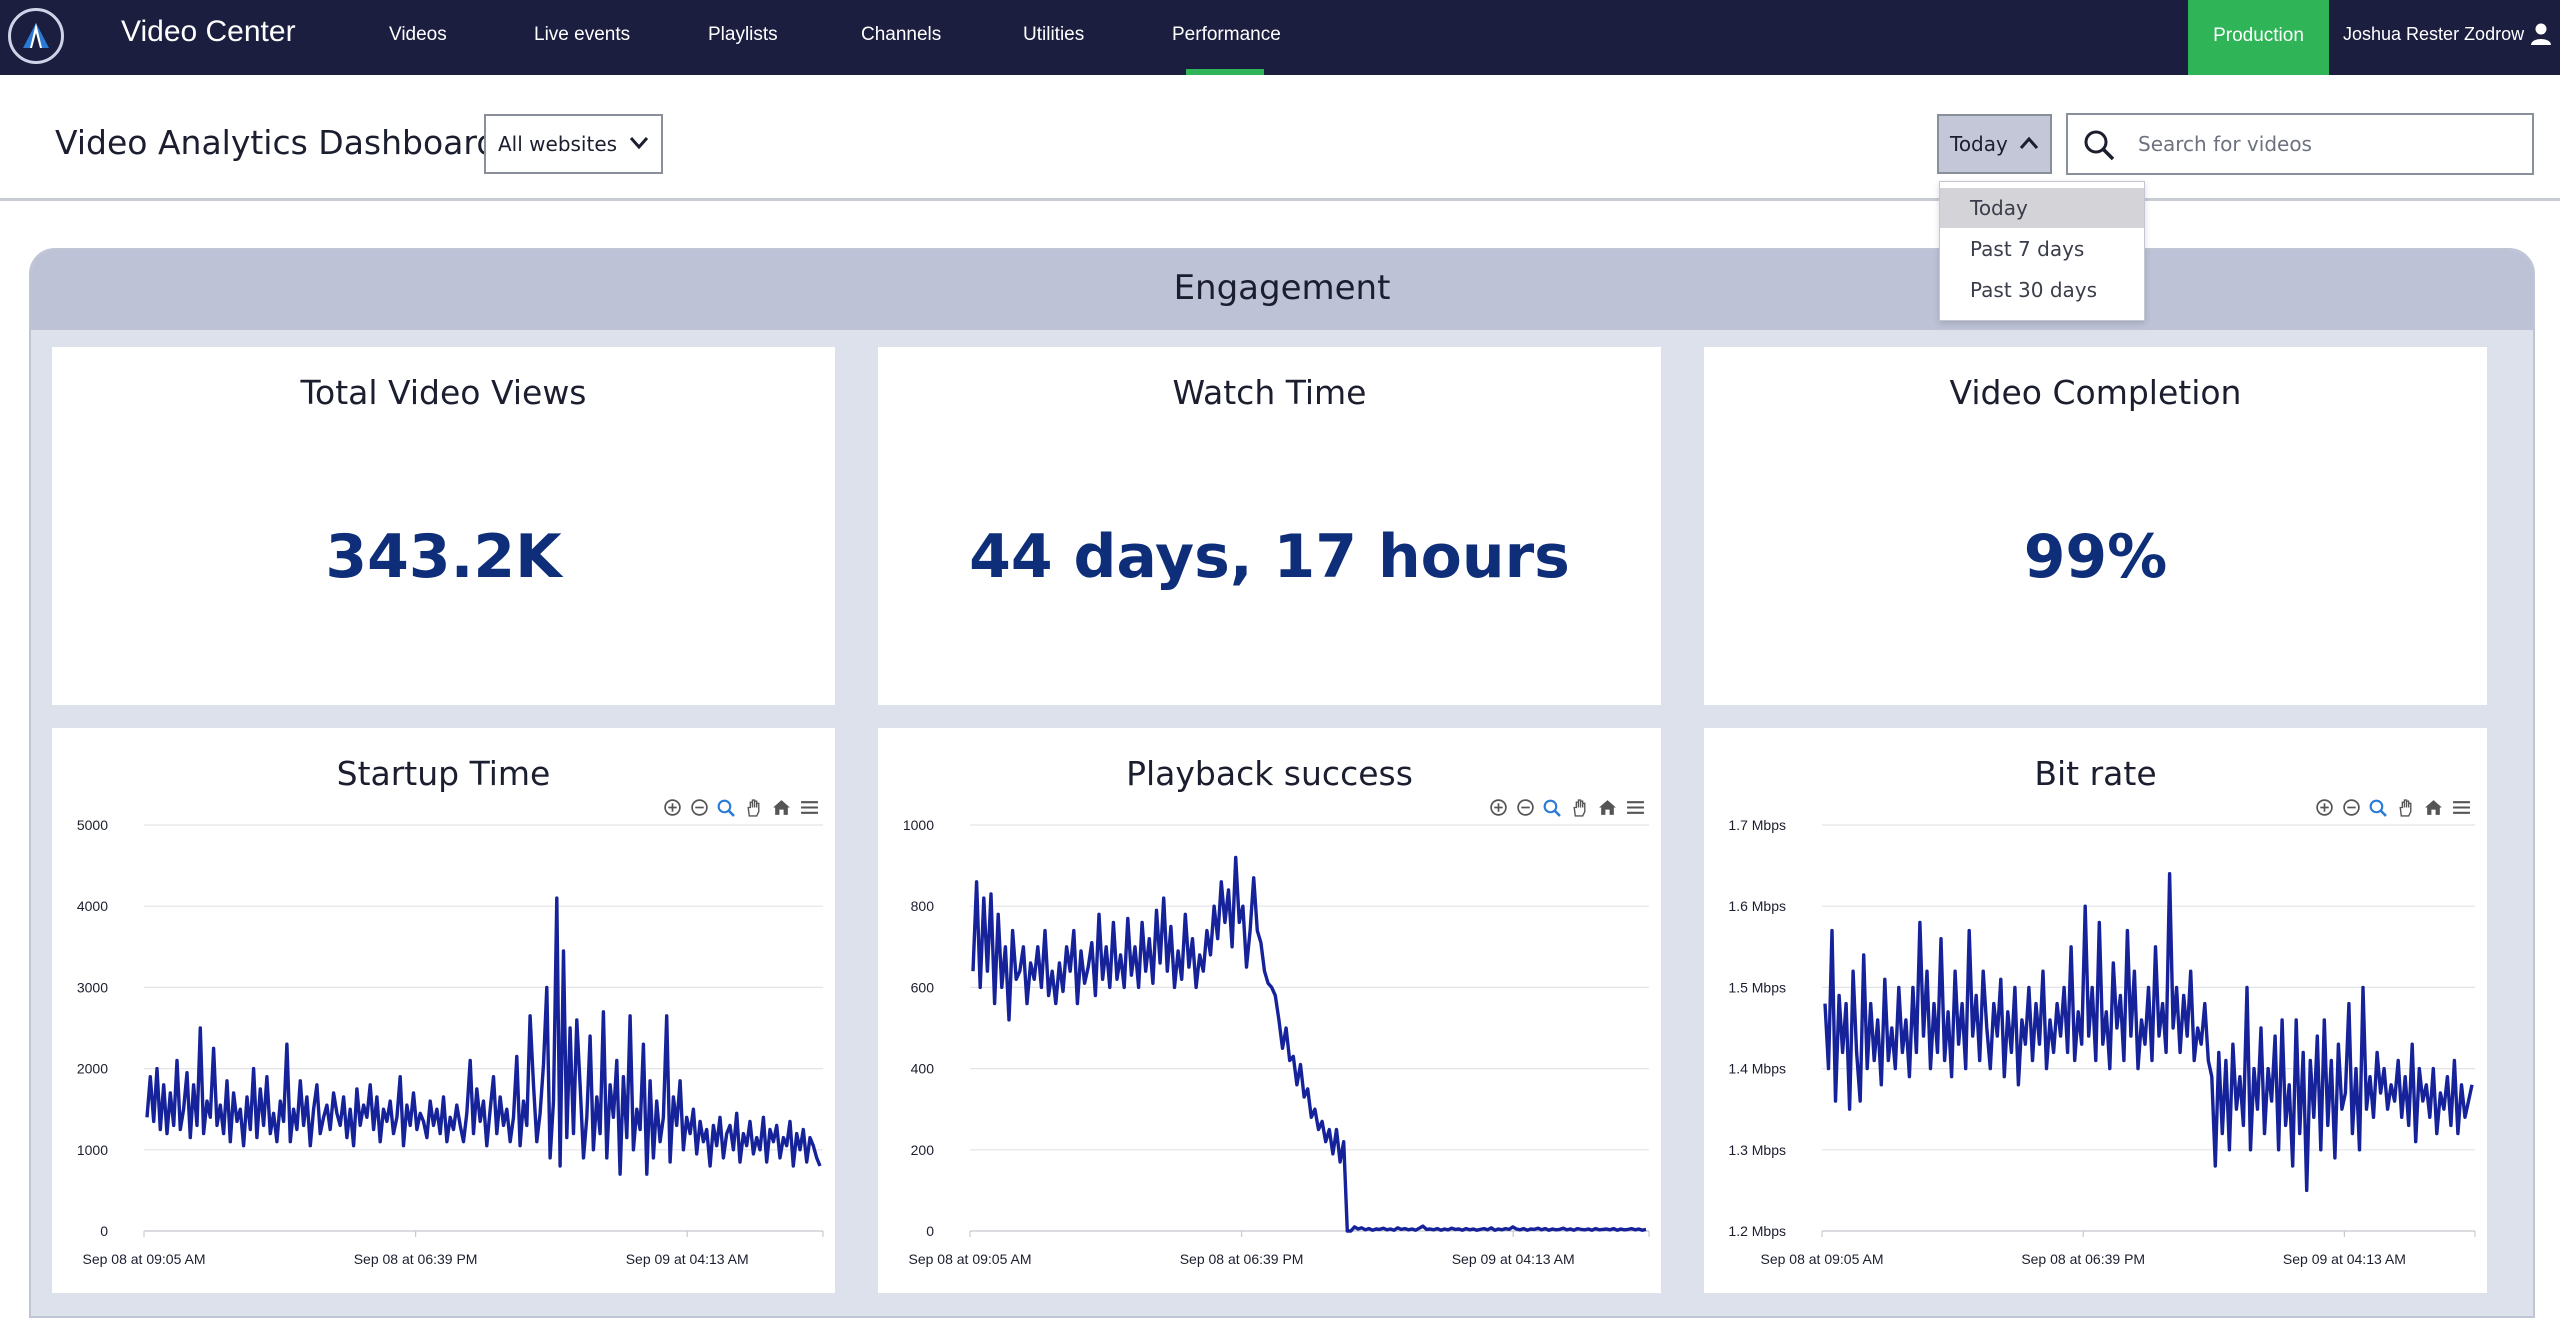 Image resolution: width=2560 pixels, height=1330 pixels. I want to click on nav-playlists: Playlists, so click(743, 34).